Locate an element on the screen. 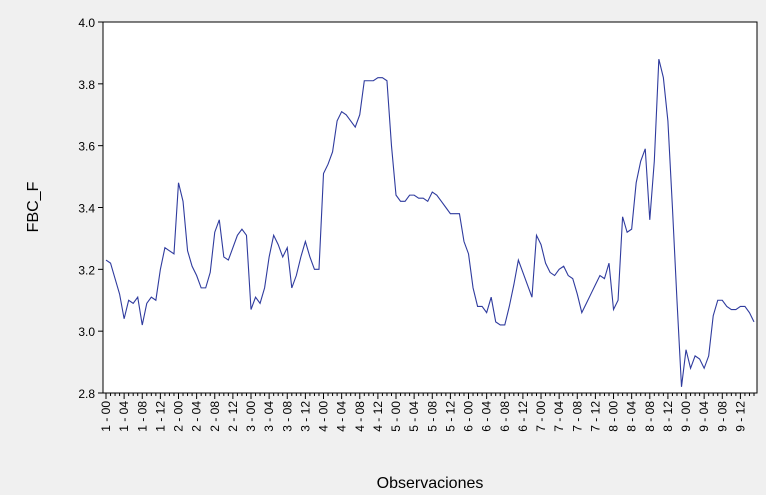 This screenshot has width=766, height=495. y-axis-title: FBC_F is located at coordinates (33, 206).